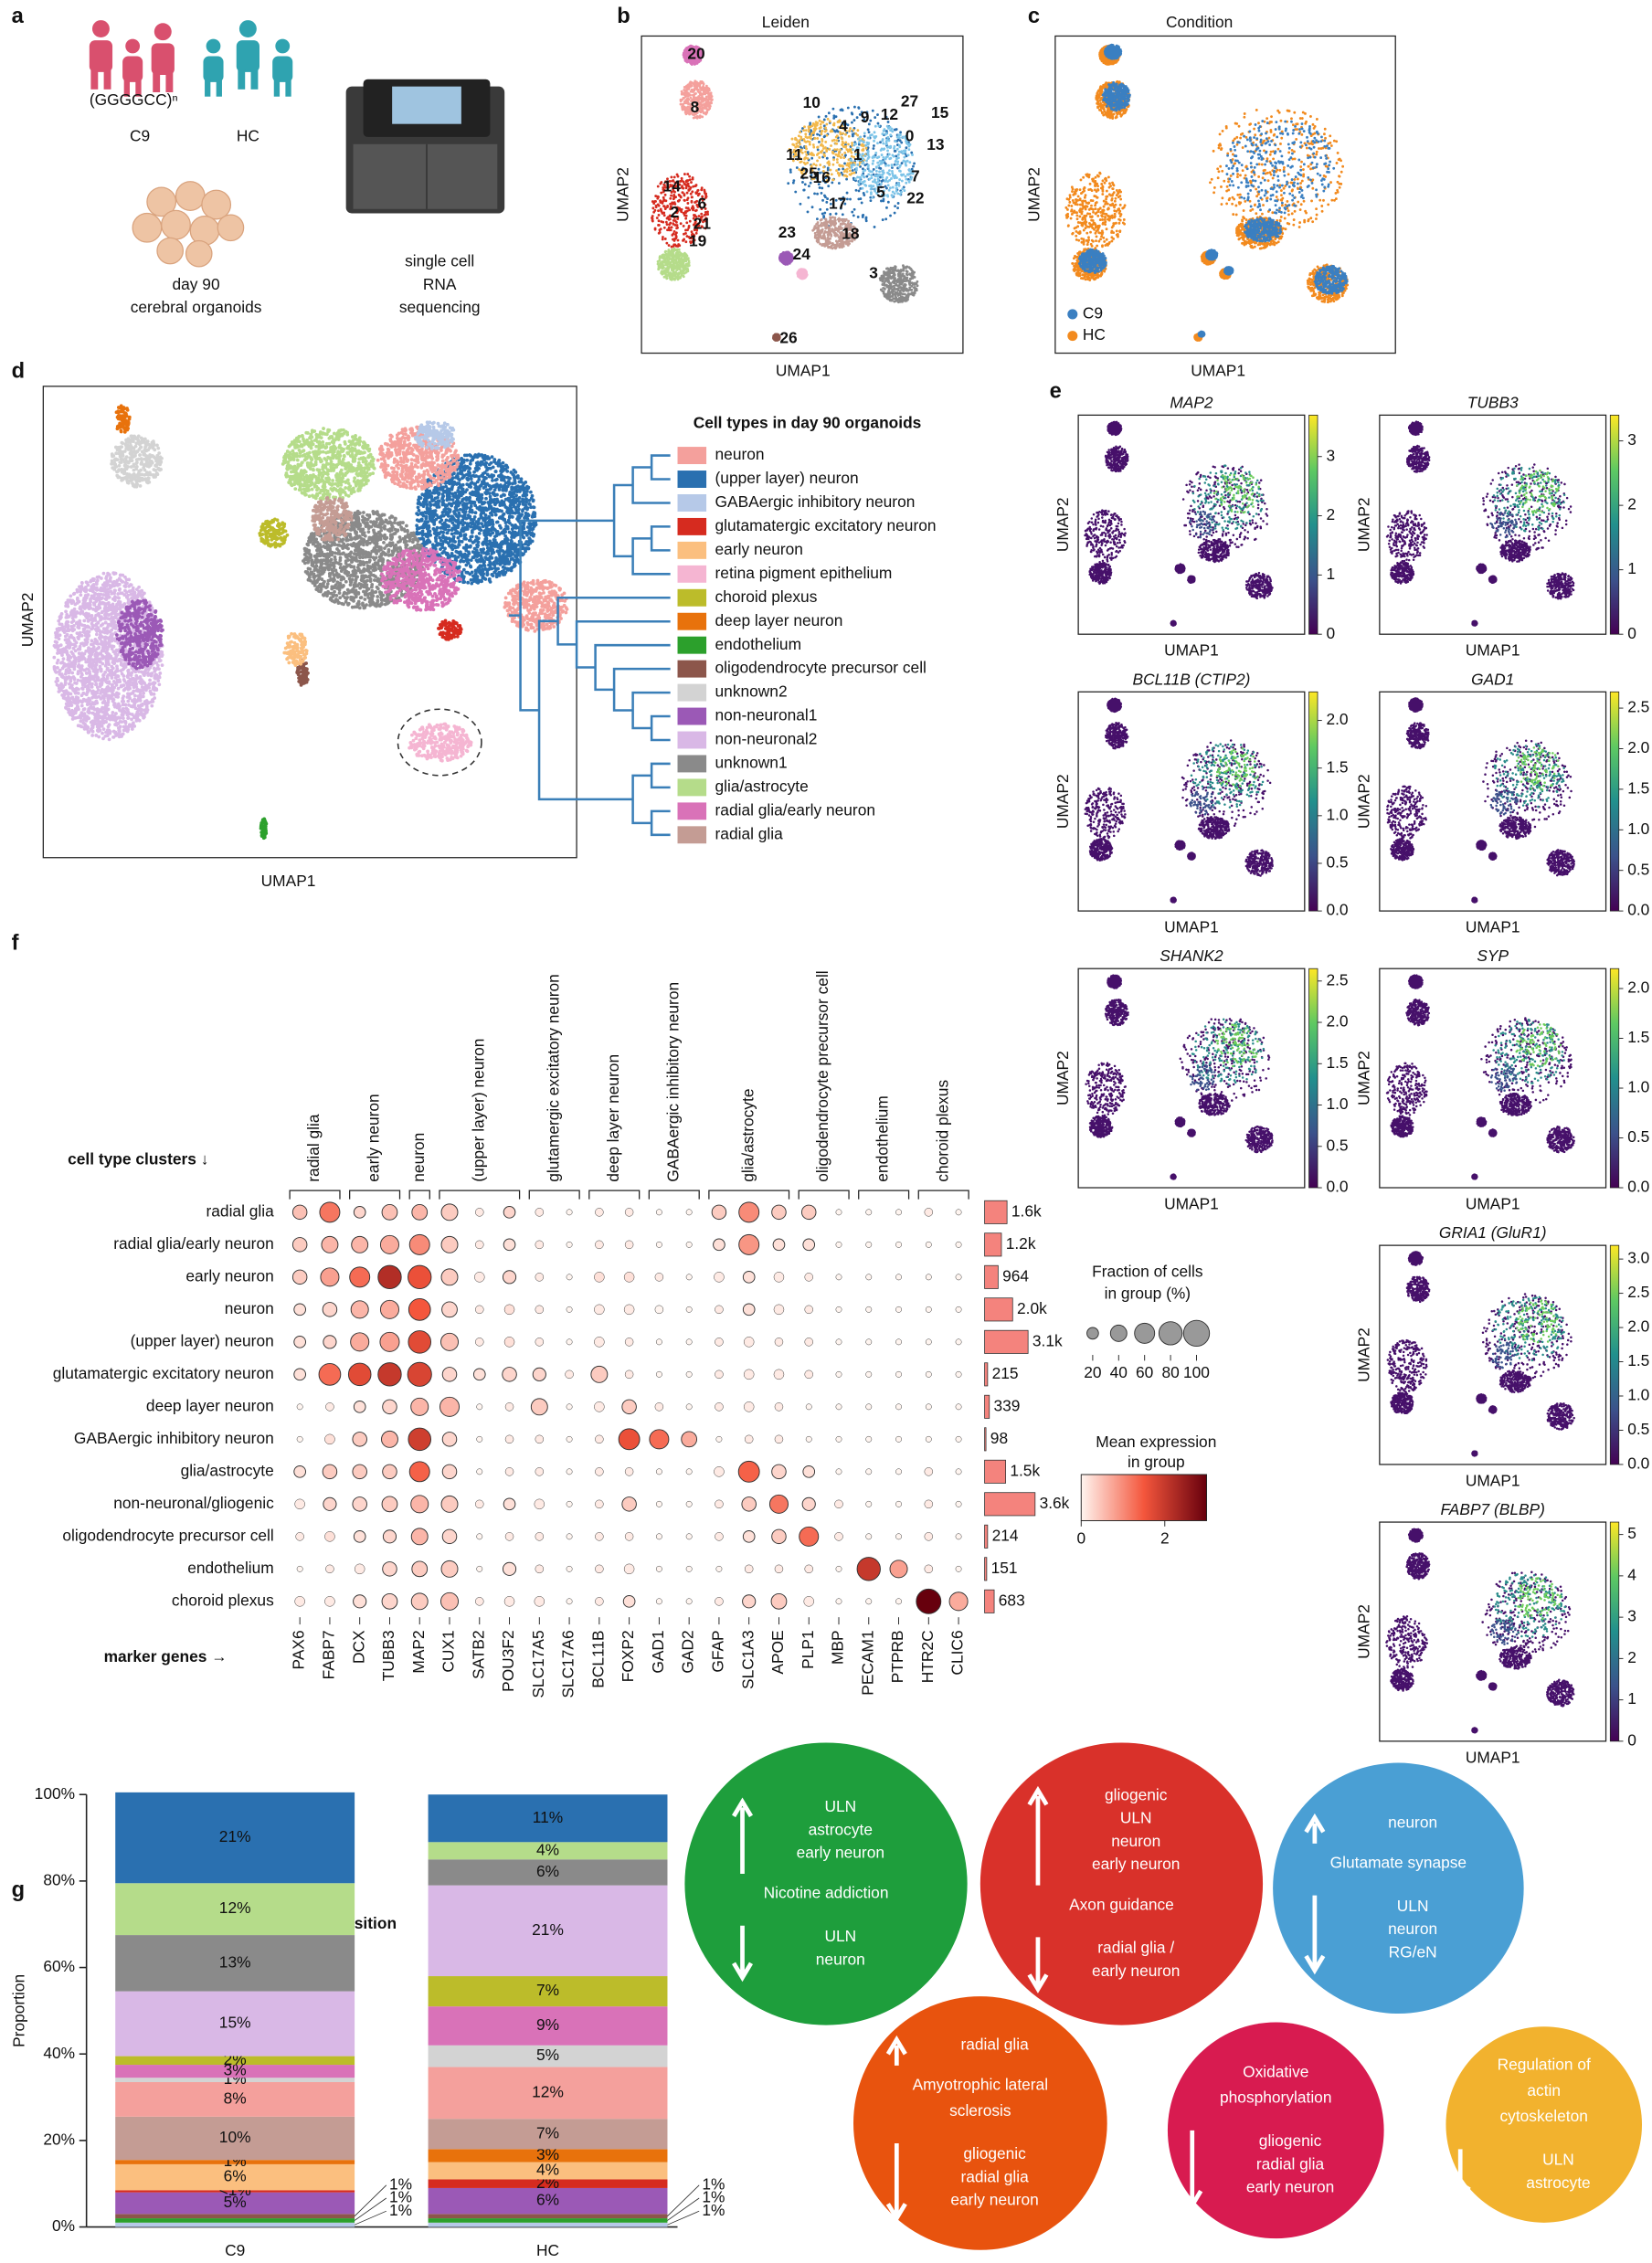 Image resolution: width=1652 pixels, height=2263 pixels. Describe the element at coordinates (1337, 1145) in the screenshot. I see `colorbar-tick-label: 0.5` at that location.